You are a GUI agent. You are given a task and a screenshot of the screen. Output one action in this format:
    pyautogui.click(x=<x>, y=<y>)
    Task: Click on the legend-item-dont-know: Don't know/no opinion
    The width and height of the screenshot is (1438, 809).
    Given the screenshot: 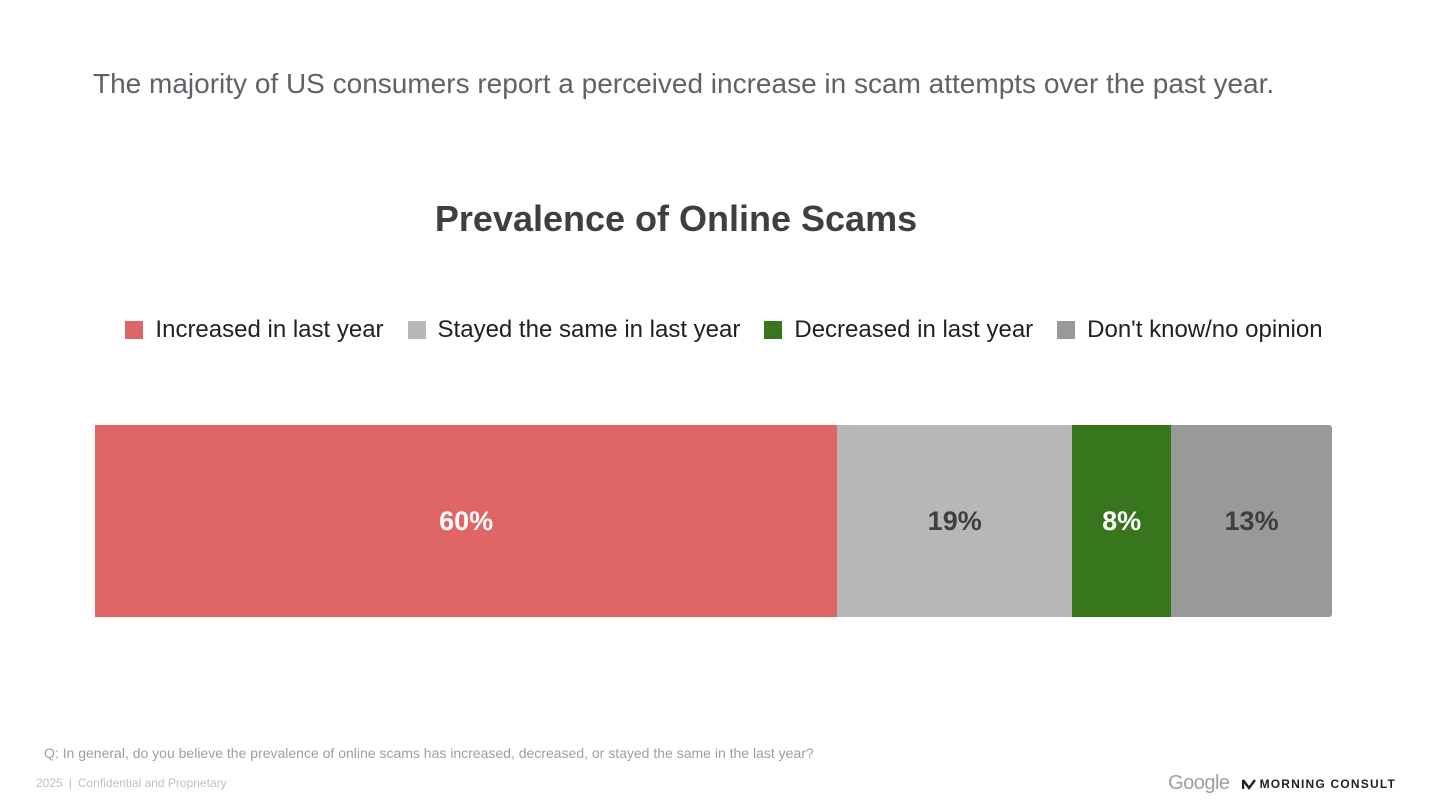 What is the action you would take?
    pyautogui.click(x=1190, y=330)
    